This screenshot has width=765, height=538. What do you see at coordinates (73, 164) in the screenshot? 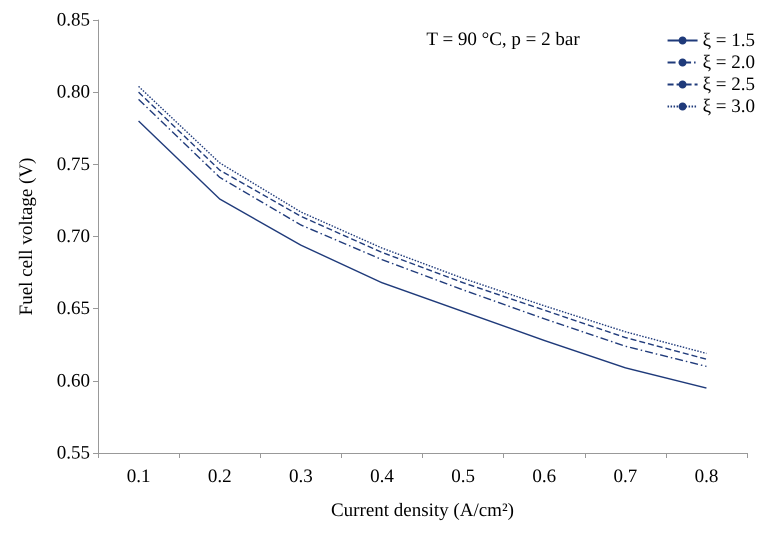
I see `y-tick-label: 0.75` at bounding box center [73, 164].